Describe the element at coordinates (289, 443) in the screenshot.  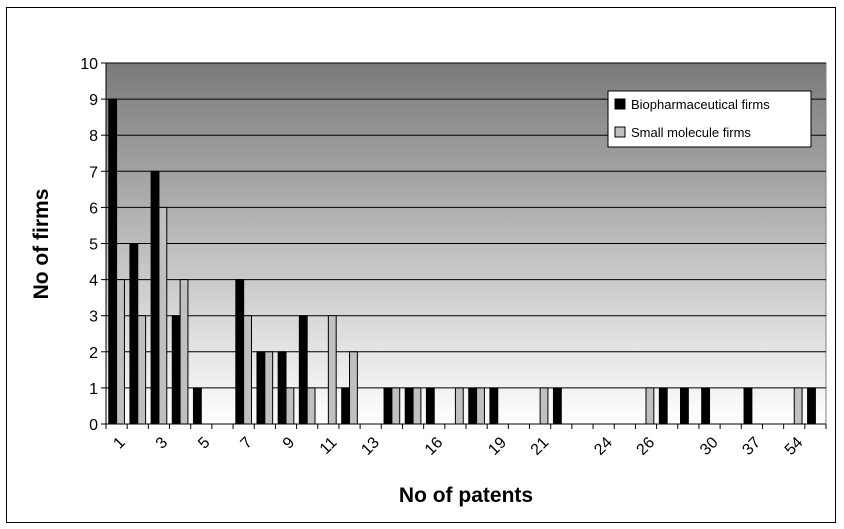
I see `x-tick-label: 9` at that location.